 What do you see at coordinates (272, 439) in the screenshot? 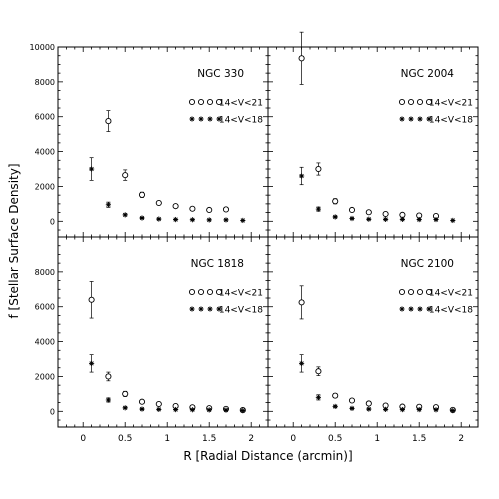
I see `x-axis: 0 0 0.5 0.5 1 1 1.5 1.5 2 2` at bounding box center [272, 439].